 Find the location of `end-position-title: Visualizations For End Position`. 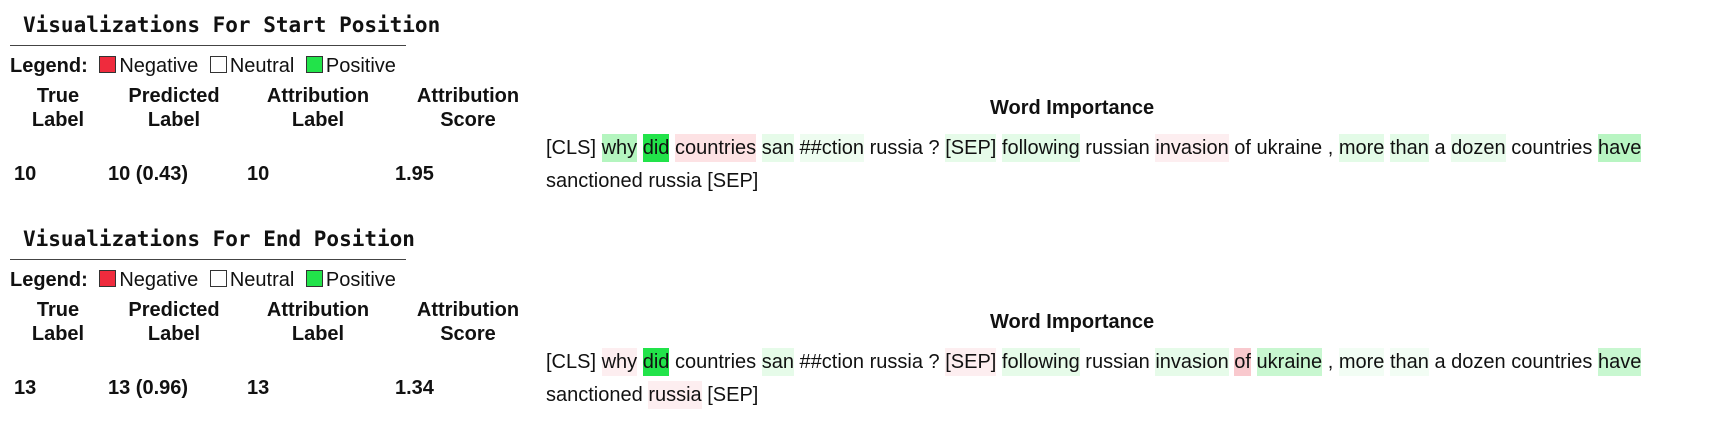

end-position-title: Visualizations For End Position is located at coordinates (219, 239).